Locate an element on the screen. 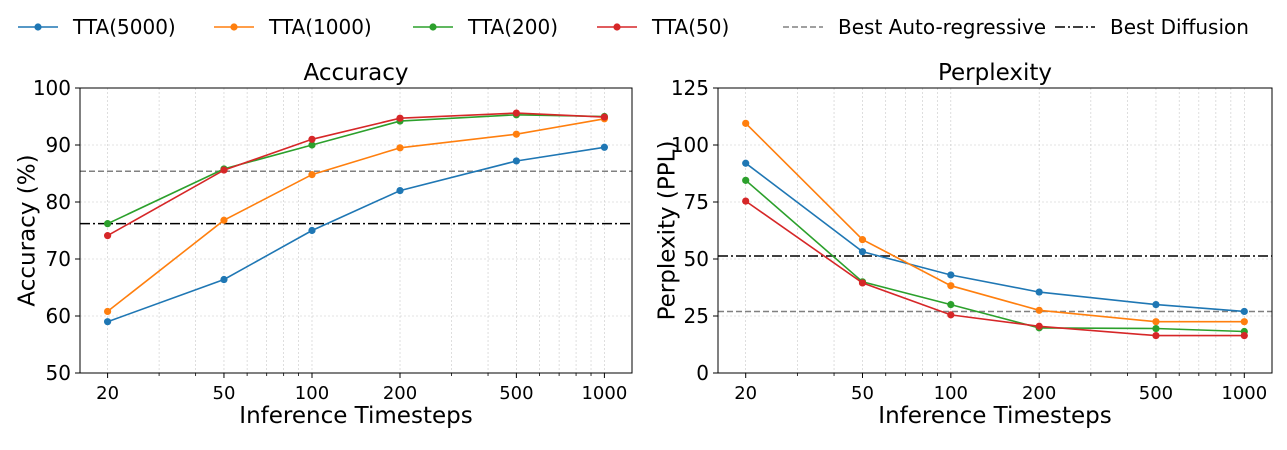  legend-entry-tta-1000: TTA(1000) is located at coordinates (293, 27).